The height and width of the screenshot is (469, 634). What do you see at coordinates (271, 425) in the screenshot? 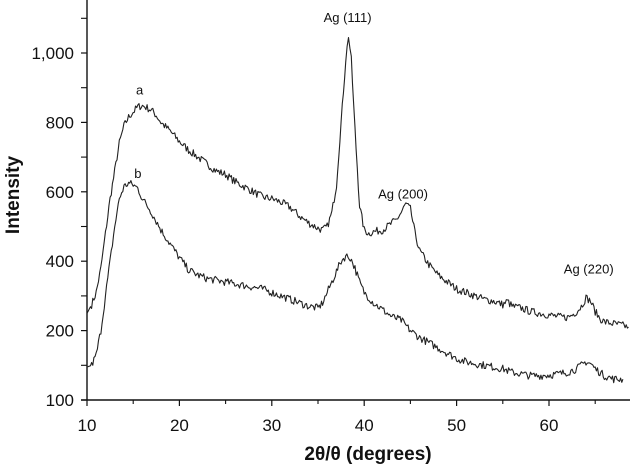
I see `x-tick-label: 30` at bounding box center [271, 425].